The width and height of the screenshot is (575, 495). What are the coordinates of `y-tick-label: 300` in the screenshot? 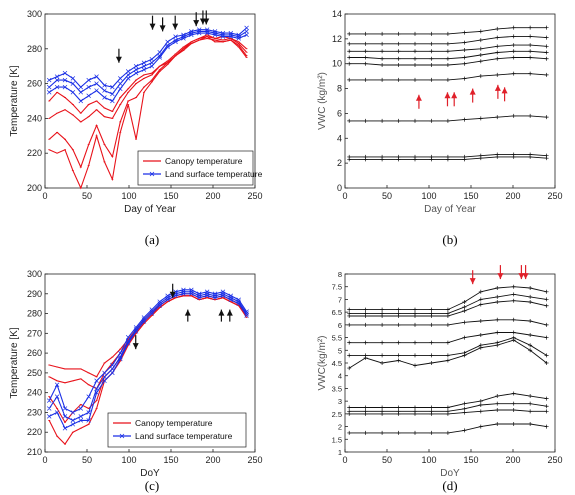 It's located at (34, 14).